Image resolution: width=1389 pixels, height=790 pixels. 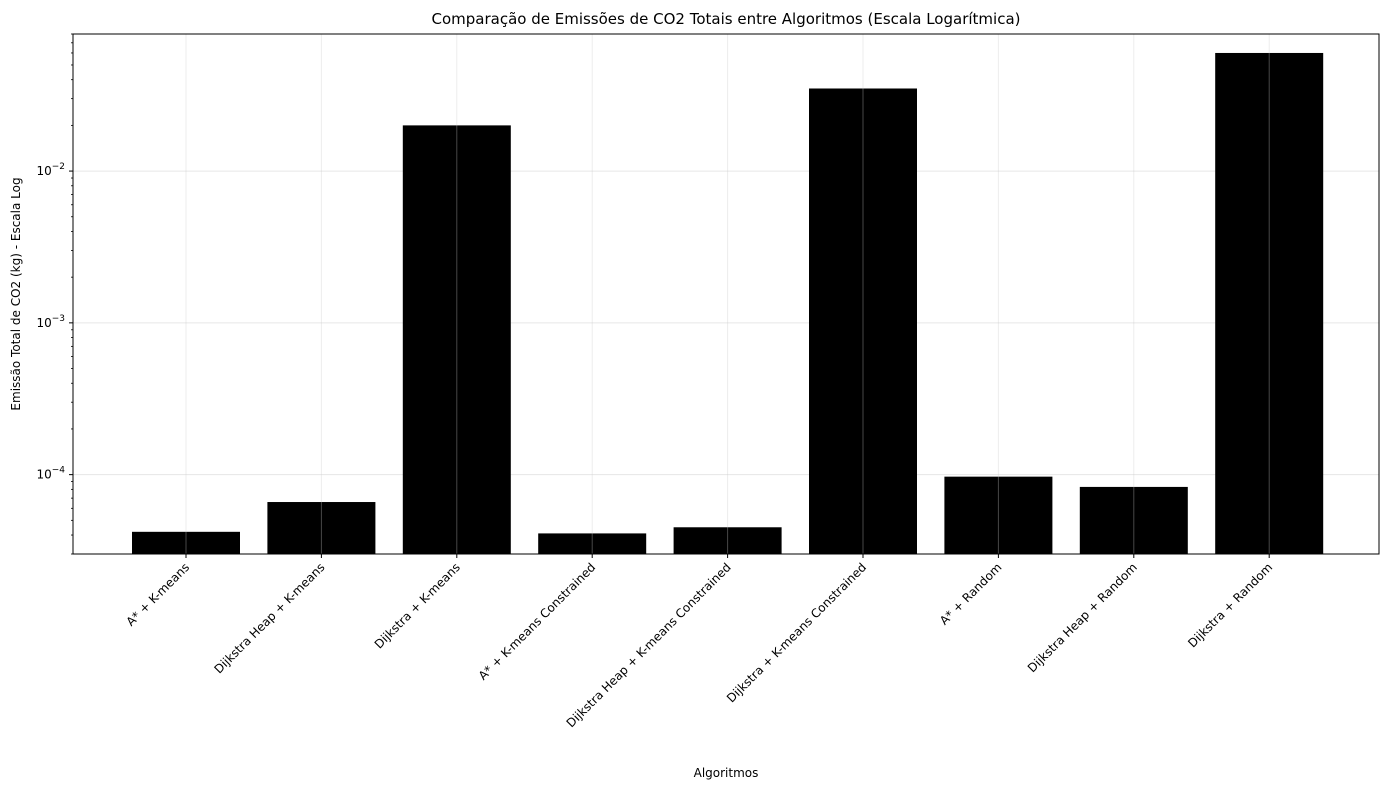 I want to click on x-tick-label: Dijkstra Heap + K-means Constrained, so click(x=649, y=645).